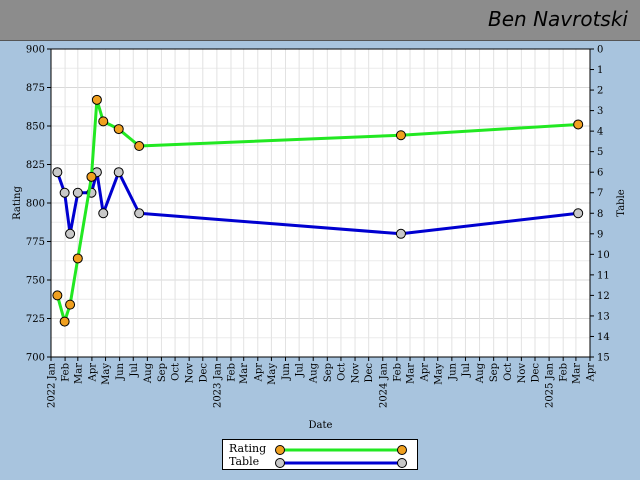 The width and height of the screenshot is (640, 480). What do you see at coordinates (603, 275) in the screenshot?
I see `y-tick-label-right: 11` at bounding box center [603, 275].